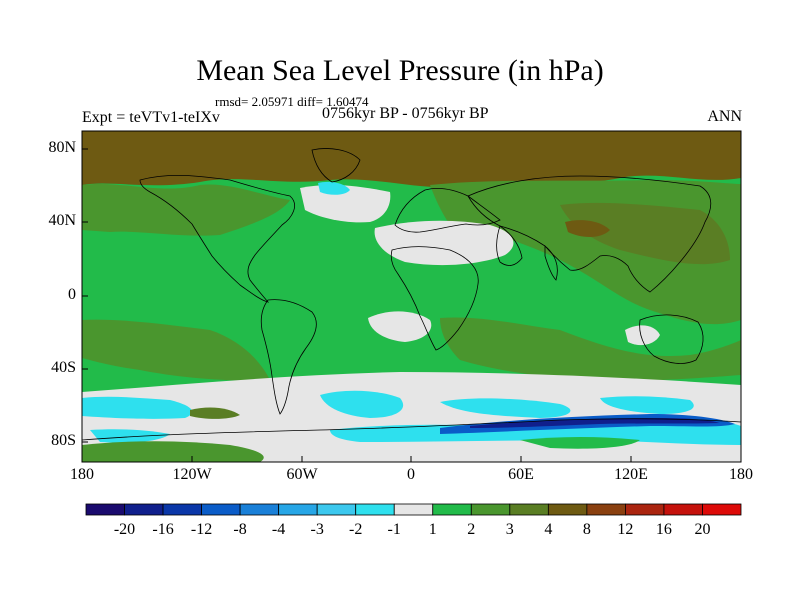  What do you see at coordinates (176, 350) in the screenshot?
I see `south-pacific-olive` at bounding box center [176, 350].